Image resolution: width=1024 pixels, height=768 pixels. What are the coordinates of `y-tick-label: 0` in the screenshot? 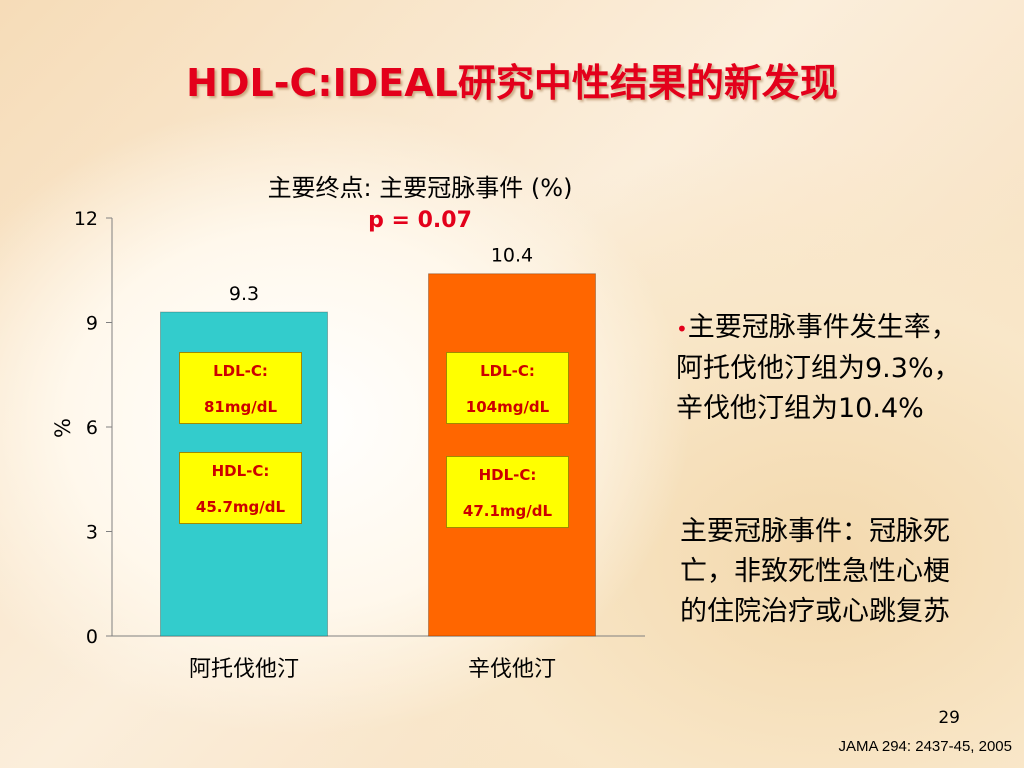 It's located at (92, 637).